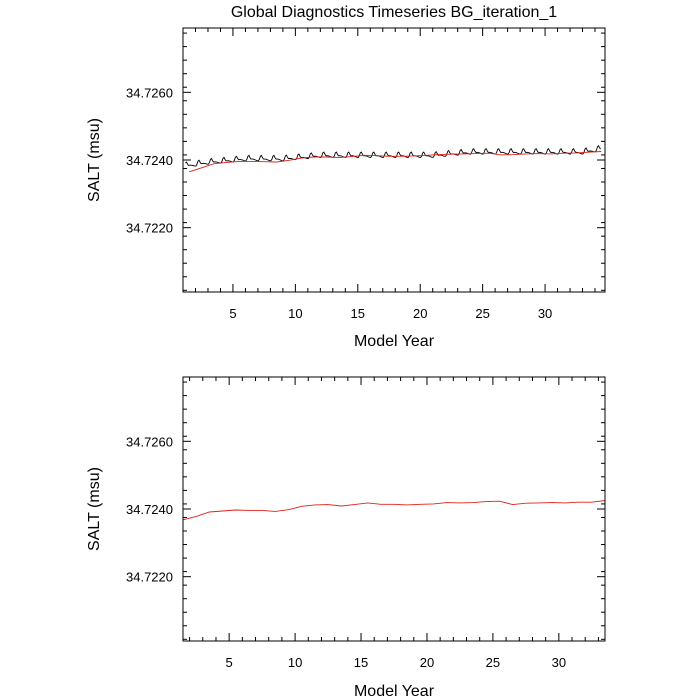 This screenshot has height=700, width=700. What do you see at coordinates (232, 313) in the screenshot?
I see `top-x-tick-label: 5` at bounding box center [232, 313].